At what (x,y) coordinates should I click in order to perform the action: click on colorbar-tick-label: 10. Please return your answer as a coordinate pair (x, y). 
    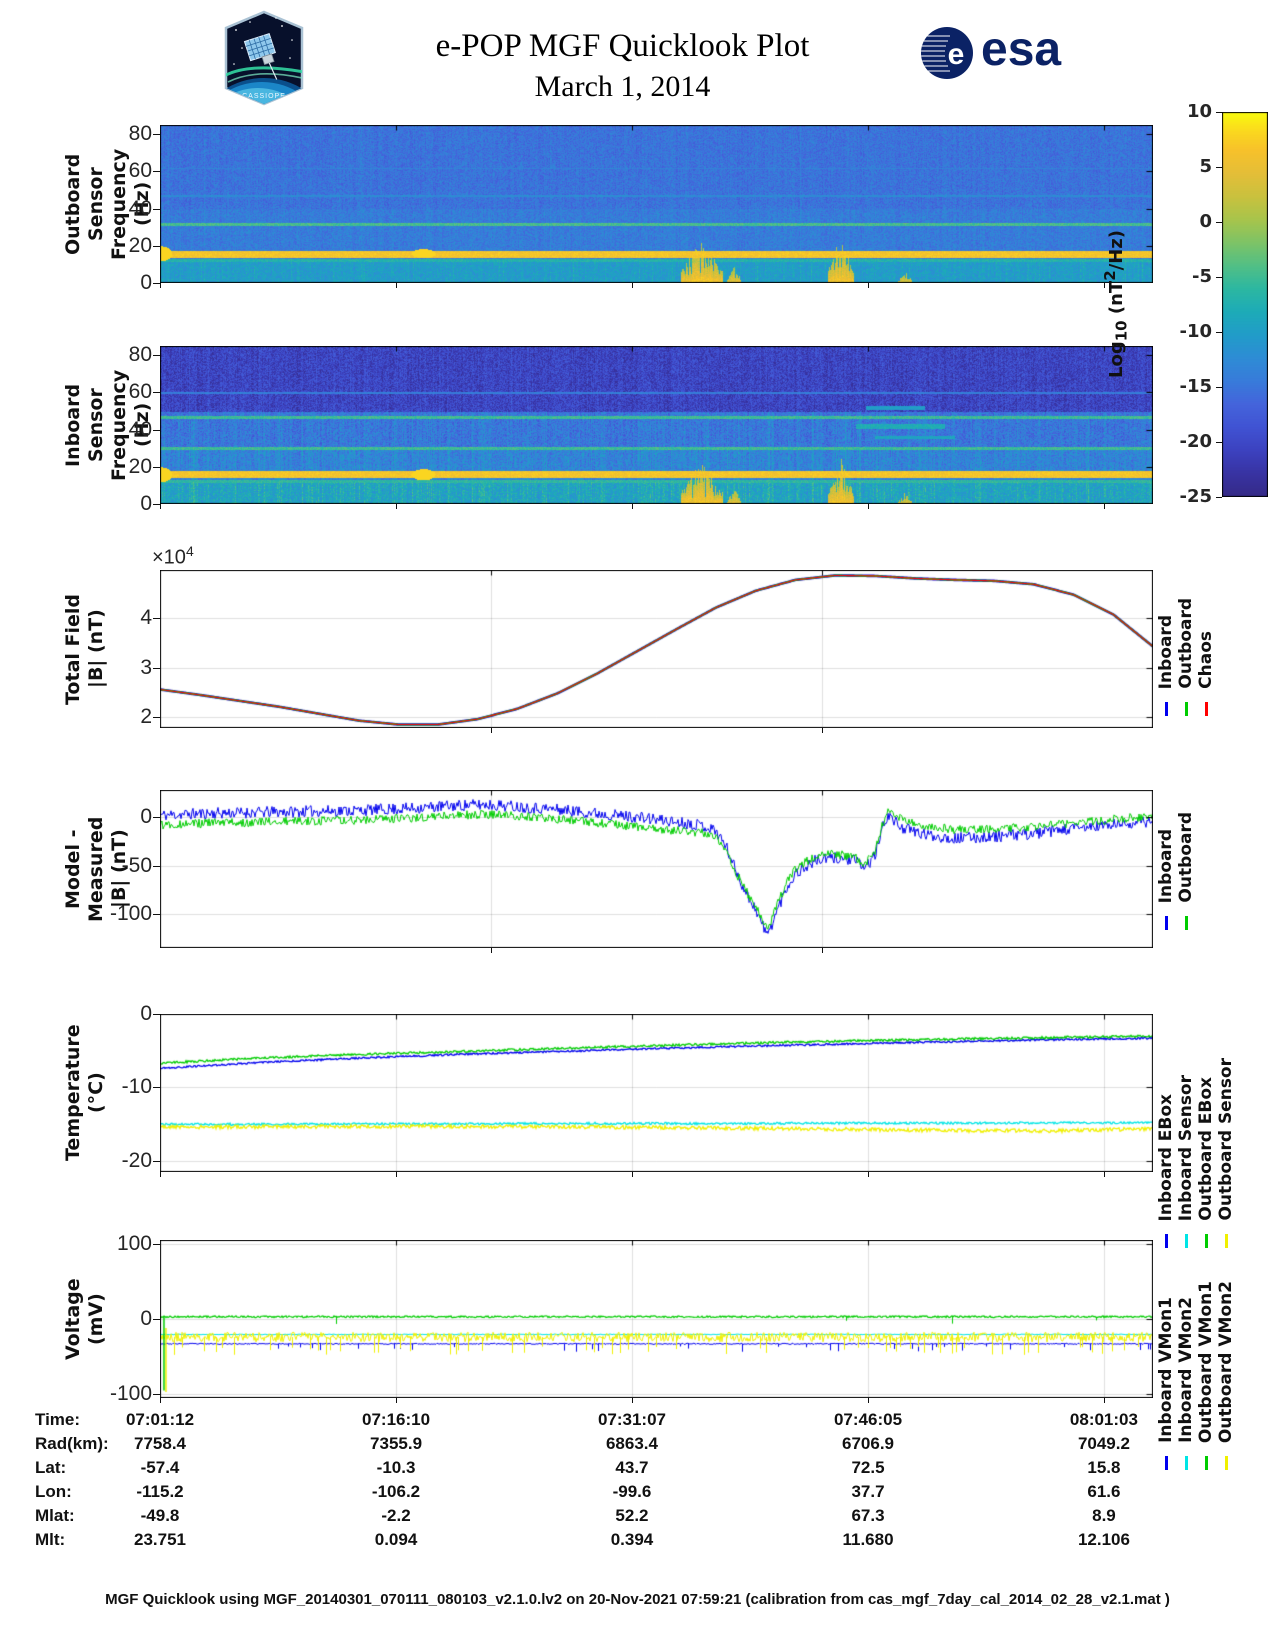
    Looking at the image, I should click on (1199, 111).